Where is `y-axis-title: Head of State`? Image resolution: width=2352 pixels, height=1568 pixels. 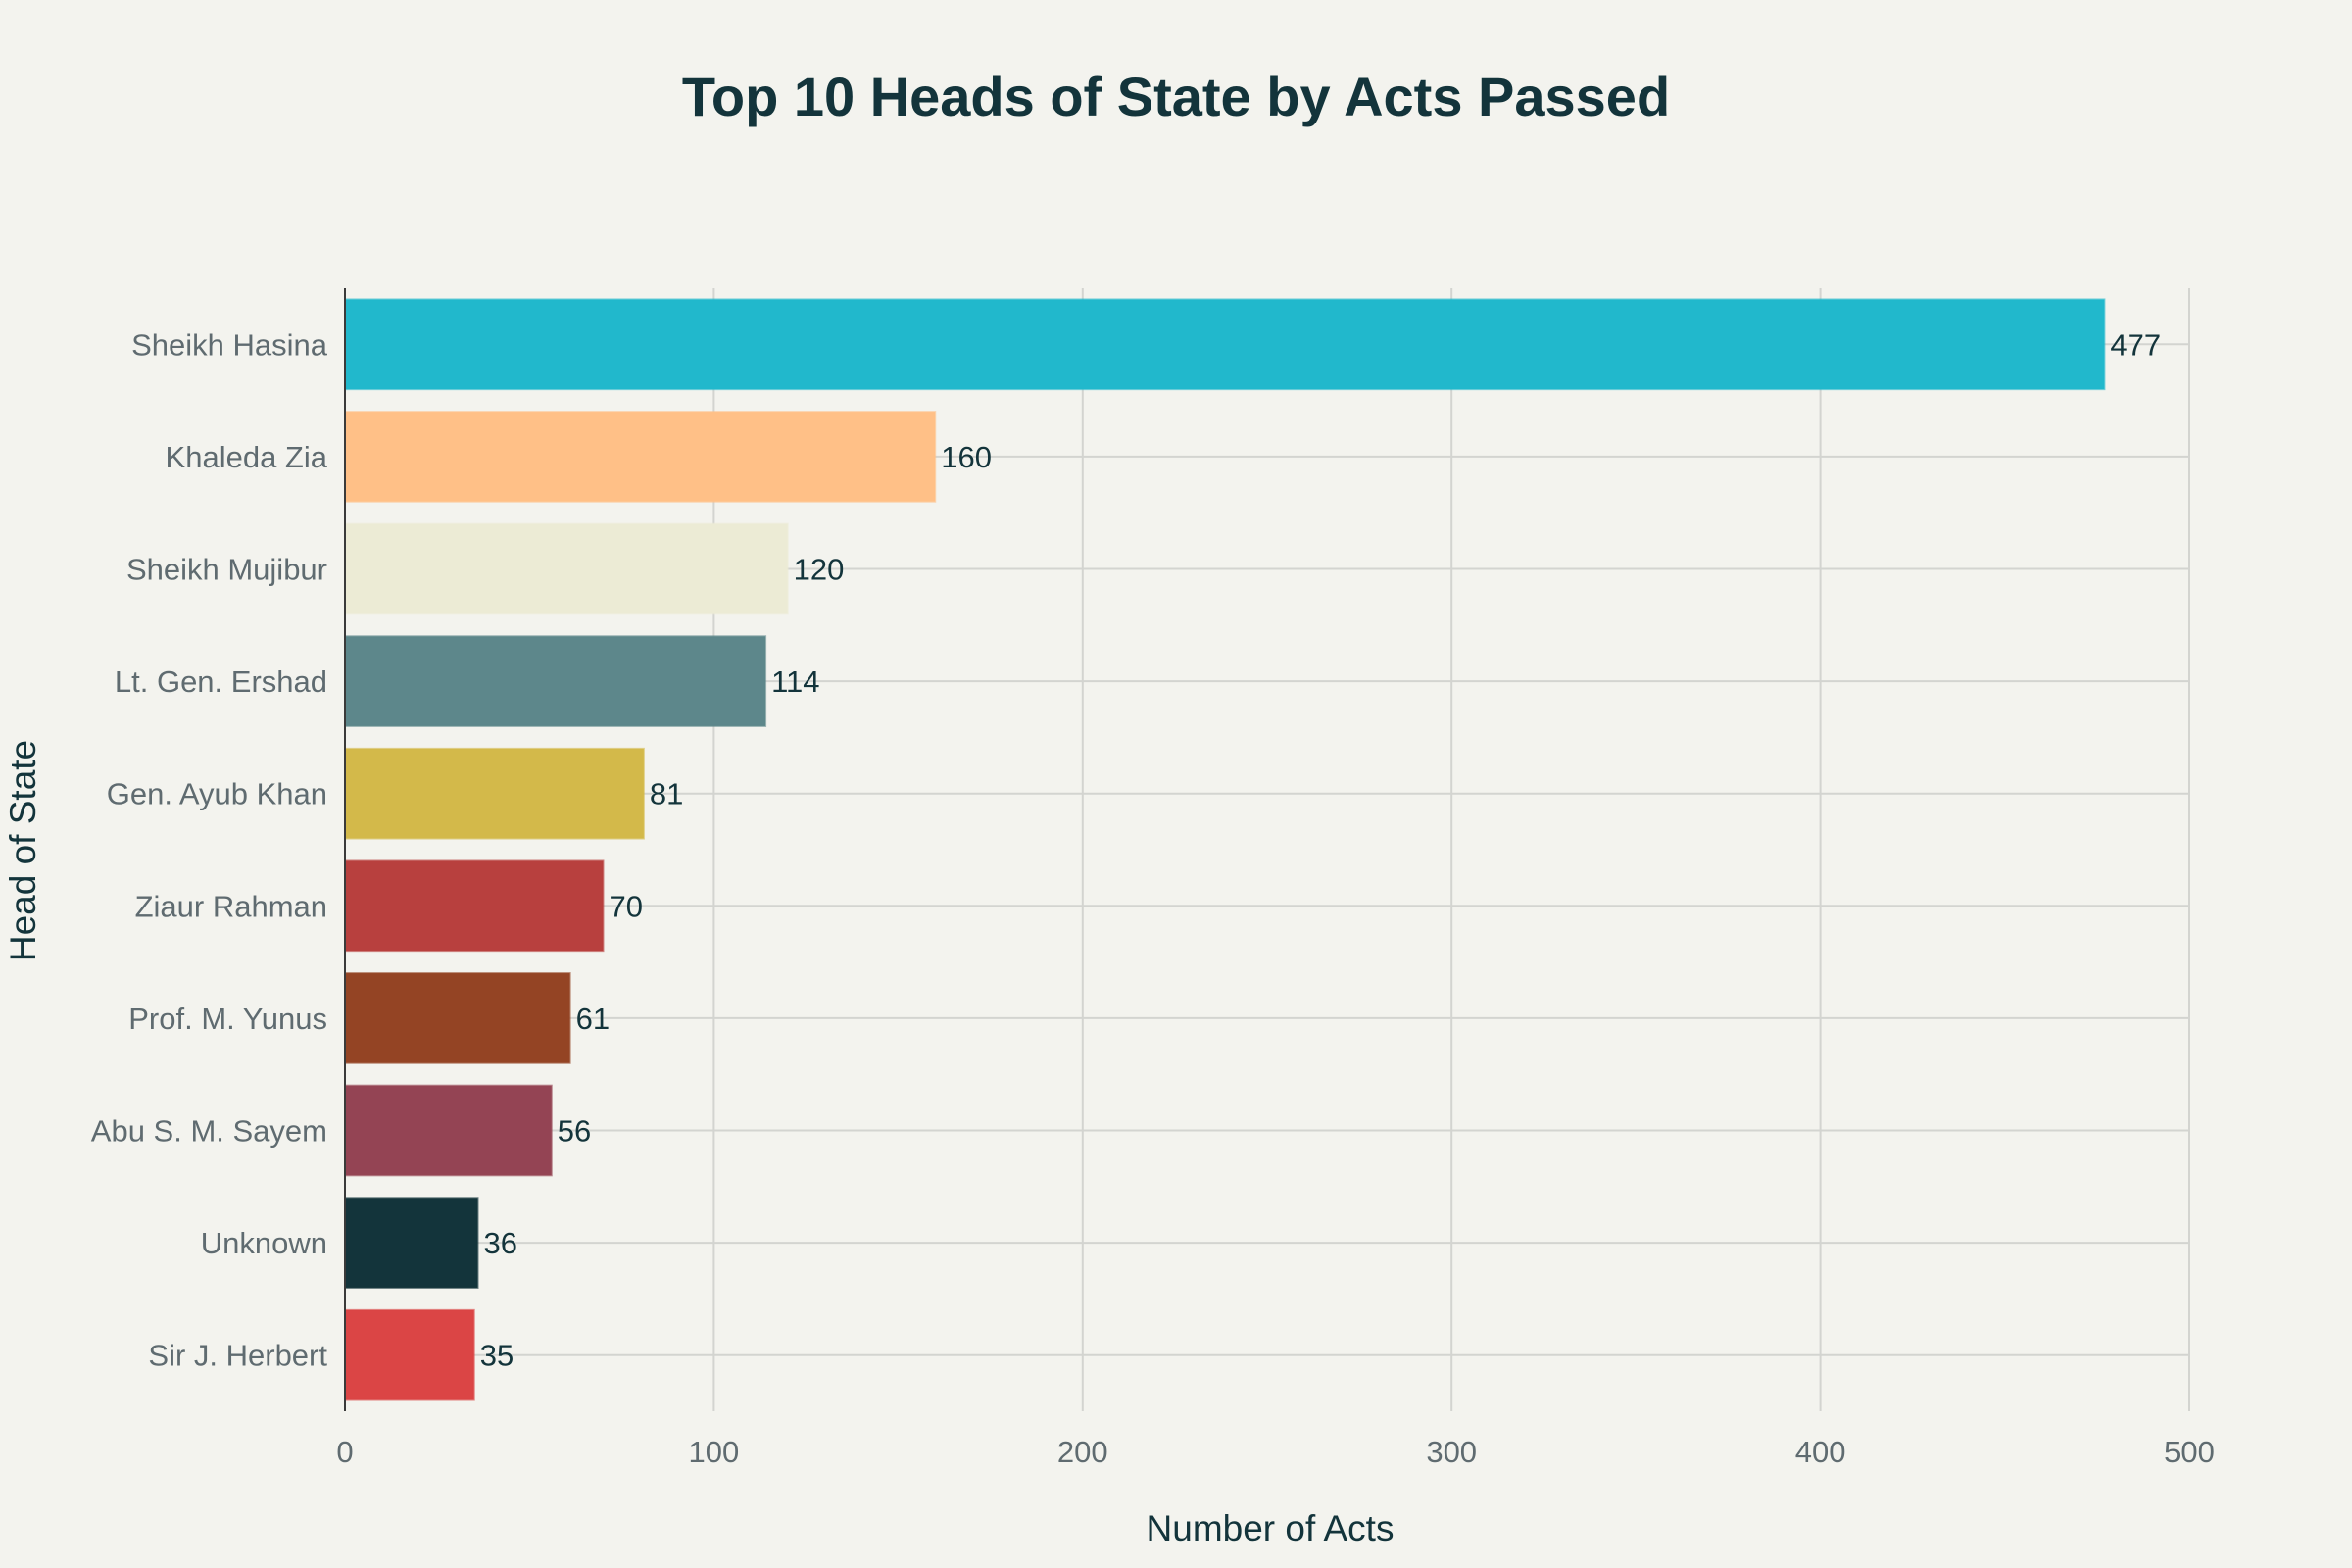 y-axis-title: Head of State is located at coordinates (23, 850).